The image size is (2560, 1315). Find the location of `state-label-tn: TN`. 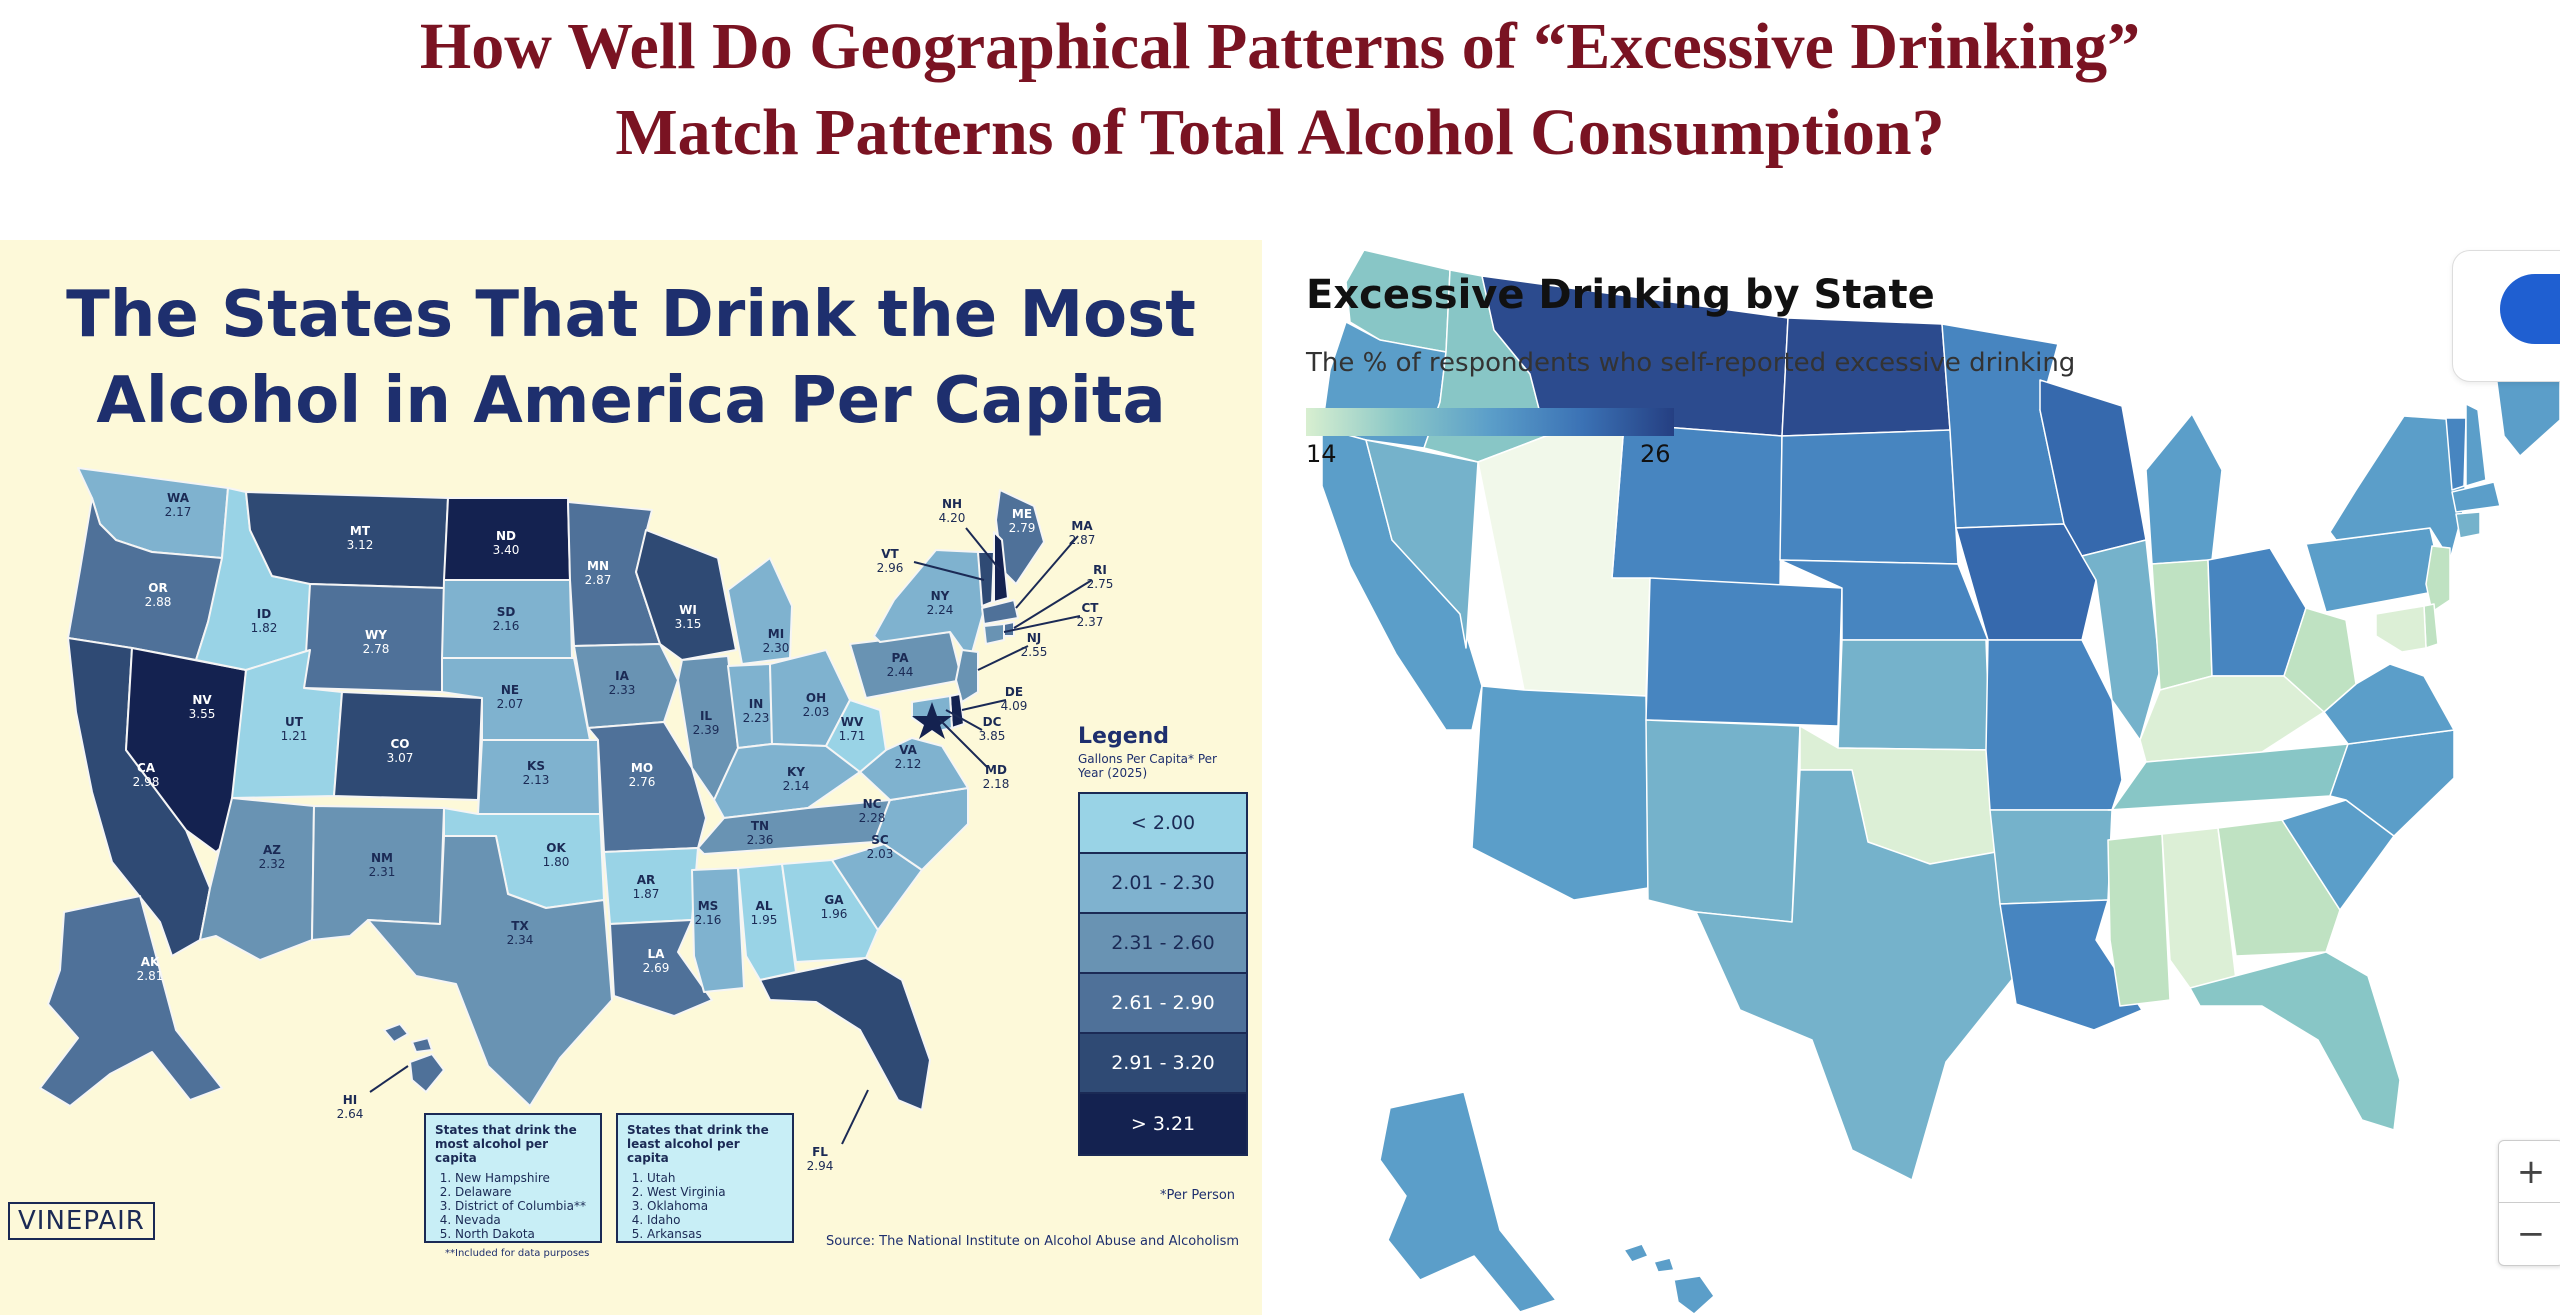

state-label-tn: TN is located at coordinates (760, 826).